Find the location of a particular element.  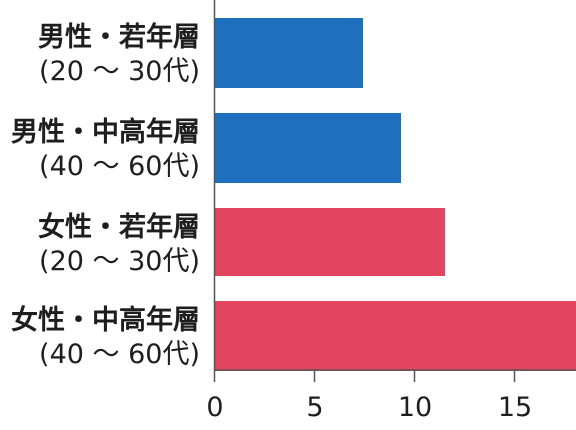

category-label-4: 女性・中高年層 is located at coordinates (105, 320).